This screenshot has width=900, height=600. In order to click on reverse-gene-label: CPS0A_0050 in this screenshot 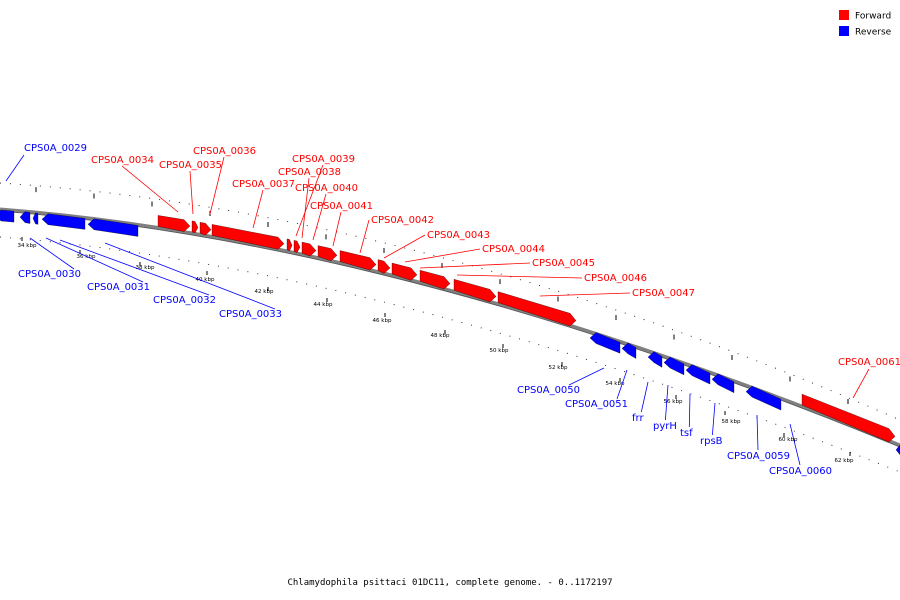, I will do `click(548, 390)`.